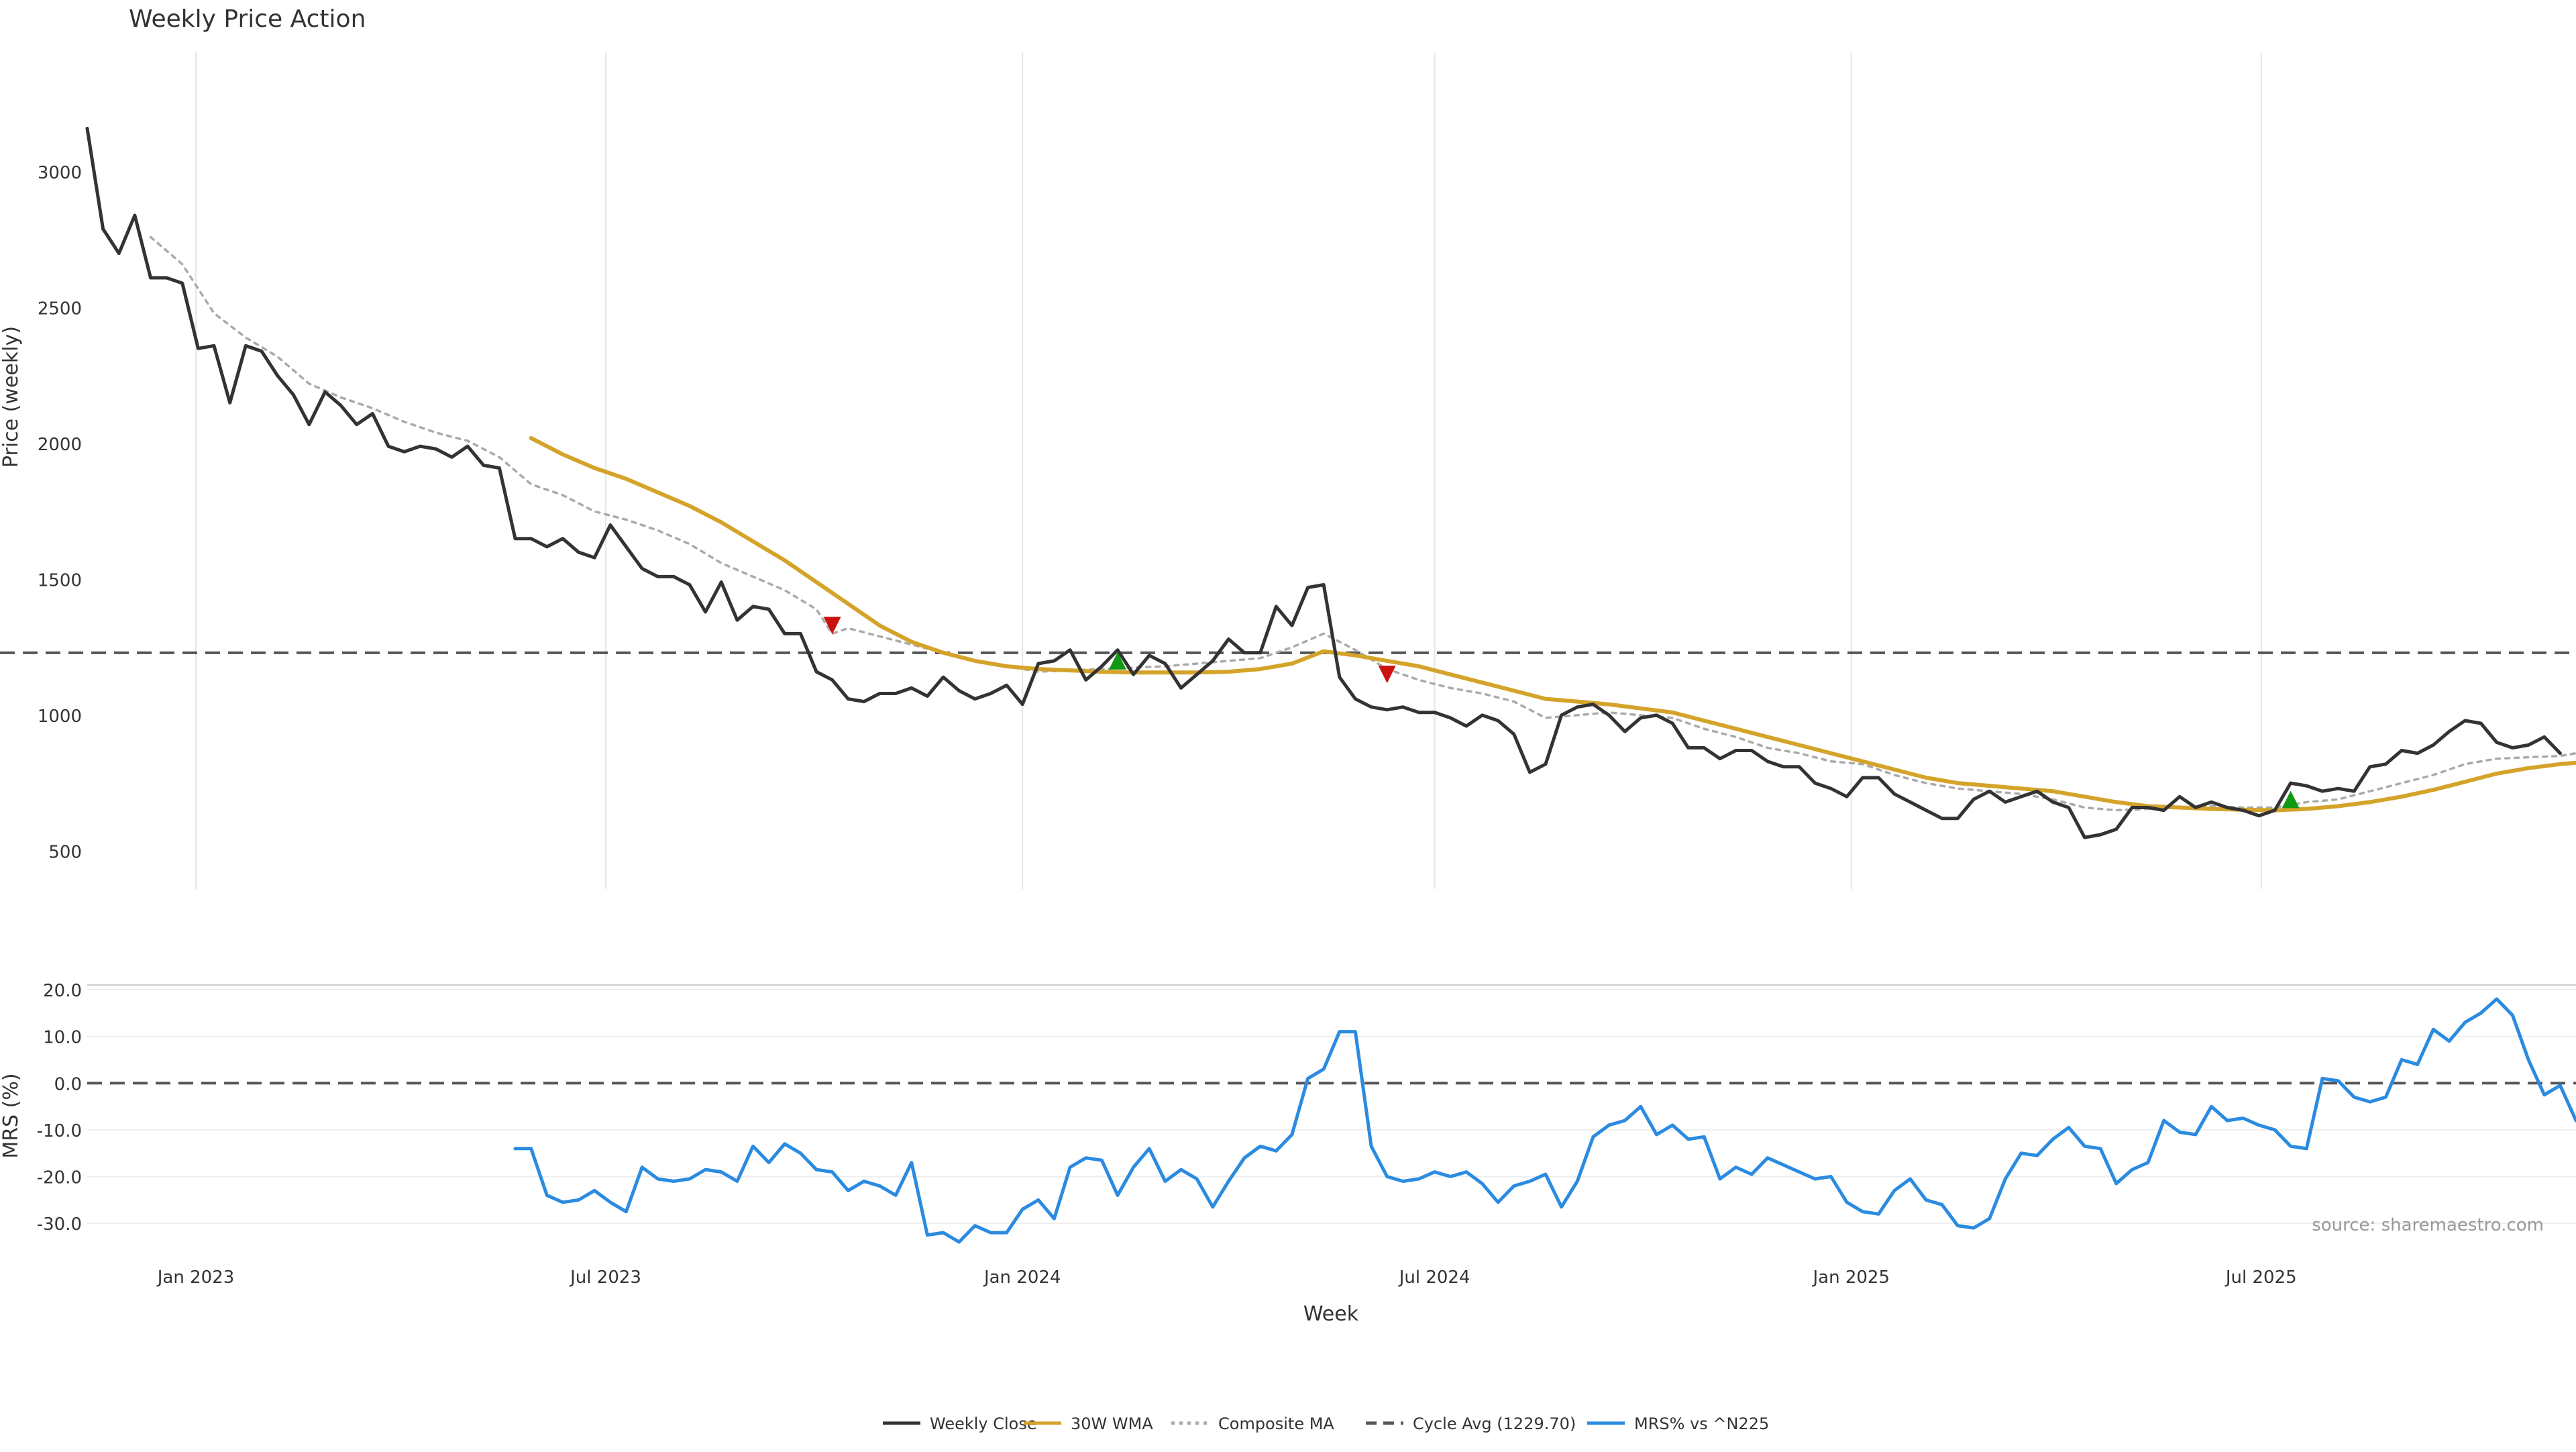  I want to click on x-tick-label: Jan 2024, so click(1022, 1277).